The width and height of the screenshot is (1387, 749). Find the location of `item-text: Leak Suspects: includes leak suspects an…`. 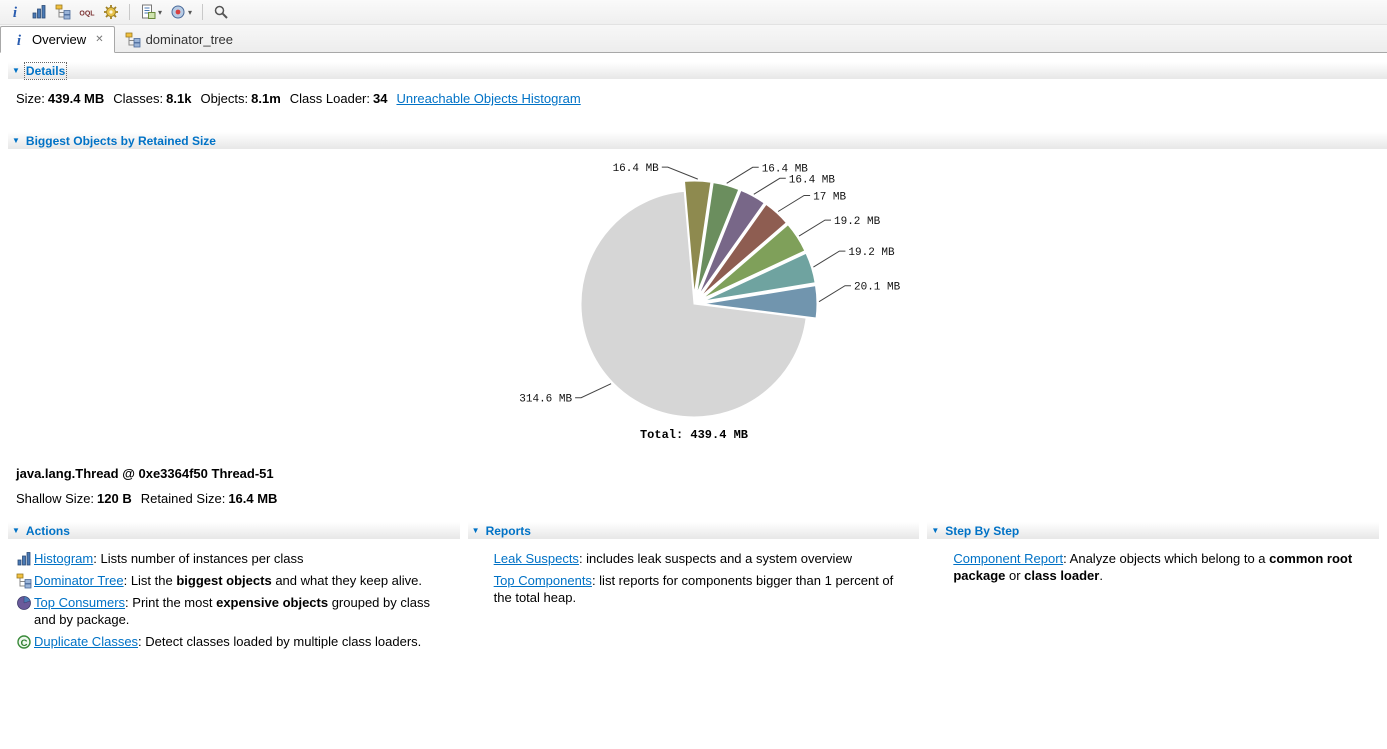

item-text: Leak Suspects: includes leak suspects an… is located at coordinates (673, 558).